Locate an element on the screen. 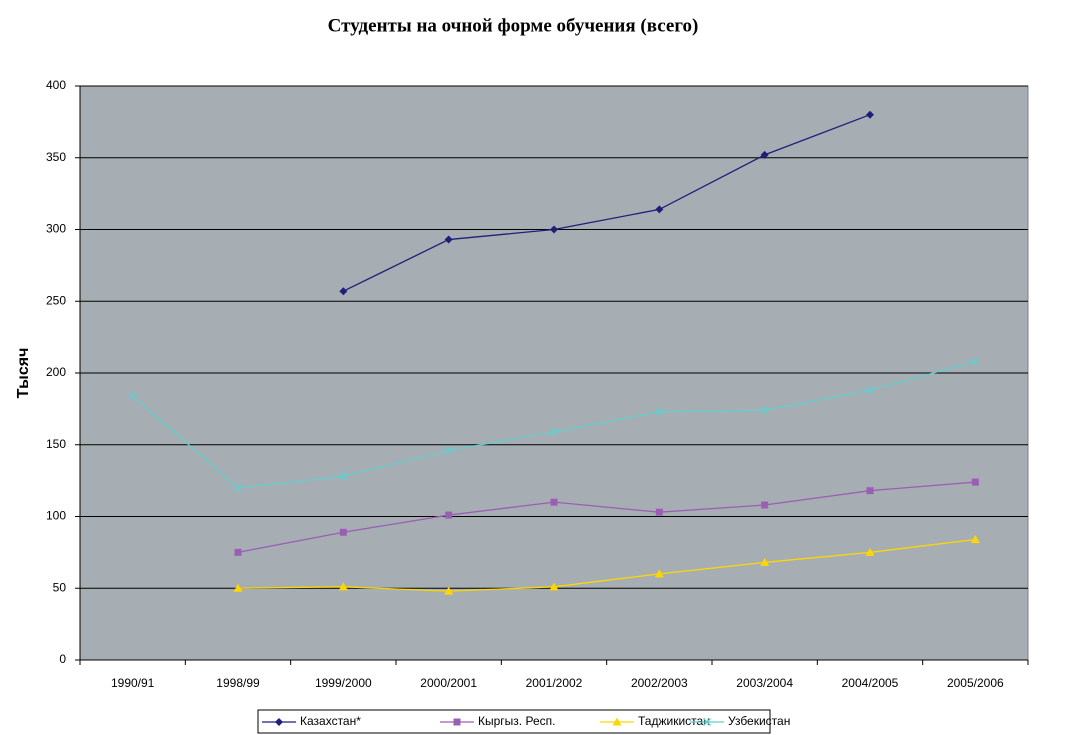 The width and height of the screenshot is (1073, 735). legend-label: Узбекистан is located at coordinates (759, 721).